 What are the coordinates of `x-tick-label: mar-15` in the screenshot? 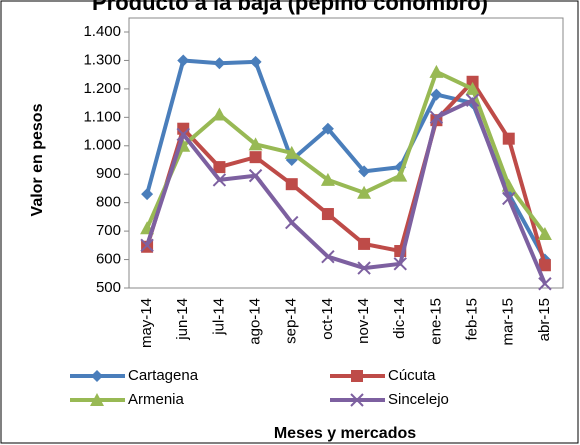 It's located at (508, 322).